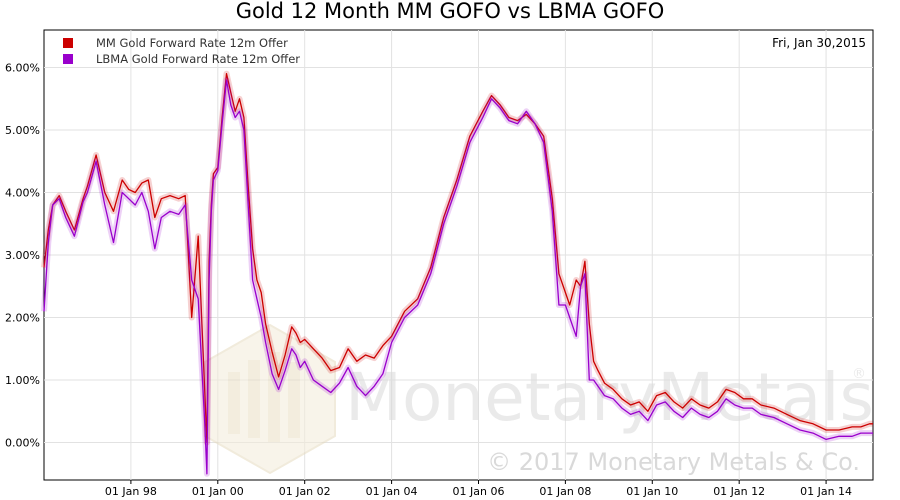 The height and width of the screenshot is (500, 900). I want to click on y-tick-label: 5.00%, so click(22, 130).